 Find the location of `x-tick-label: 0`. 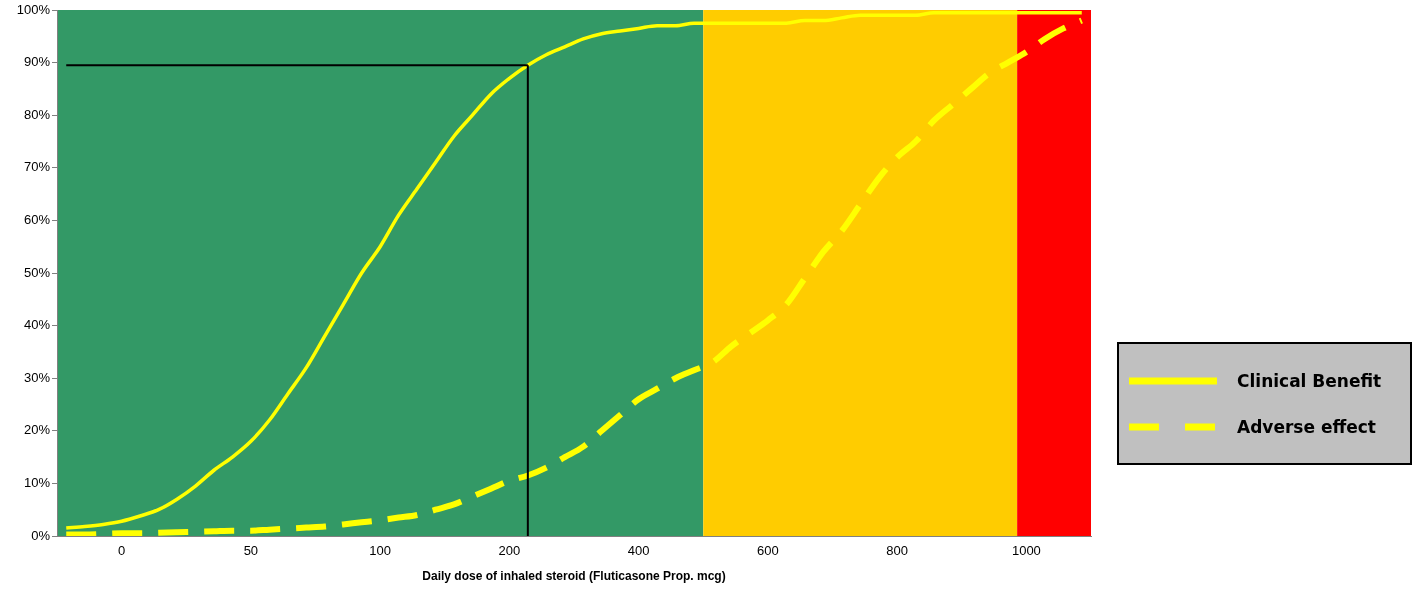

x-tick-label: 0 is located at coordinates (122, 551).